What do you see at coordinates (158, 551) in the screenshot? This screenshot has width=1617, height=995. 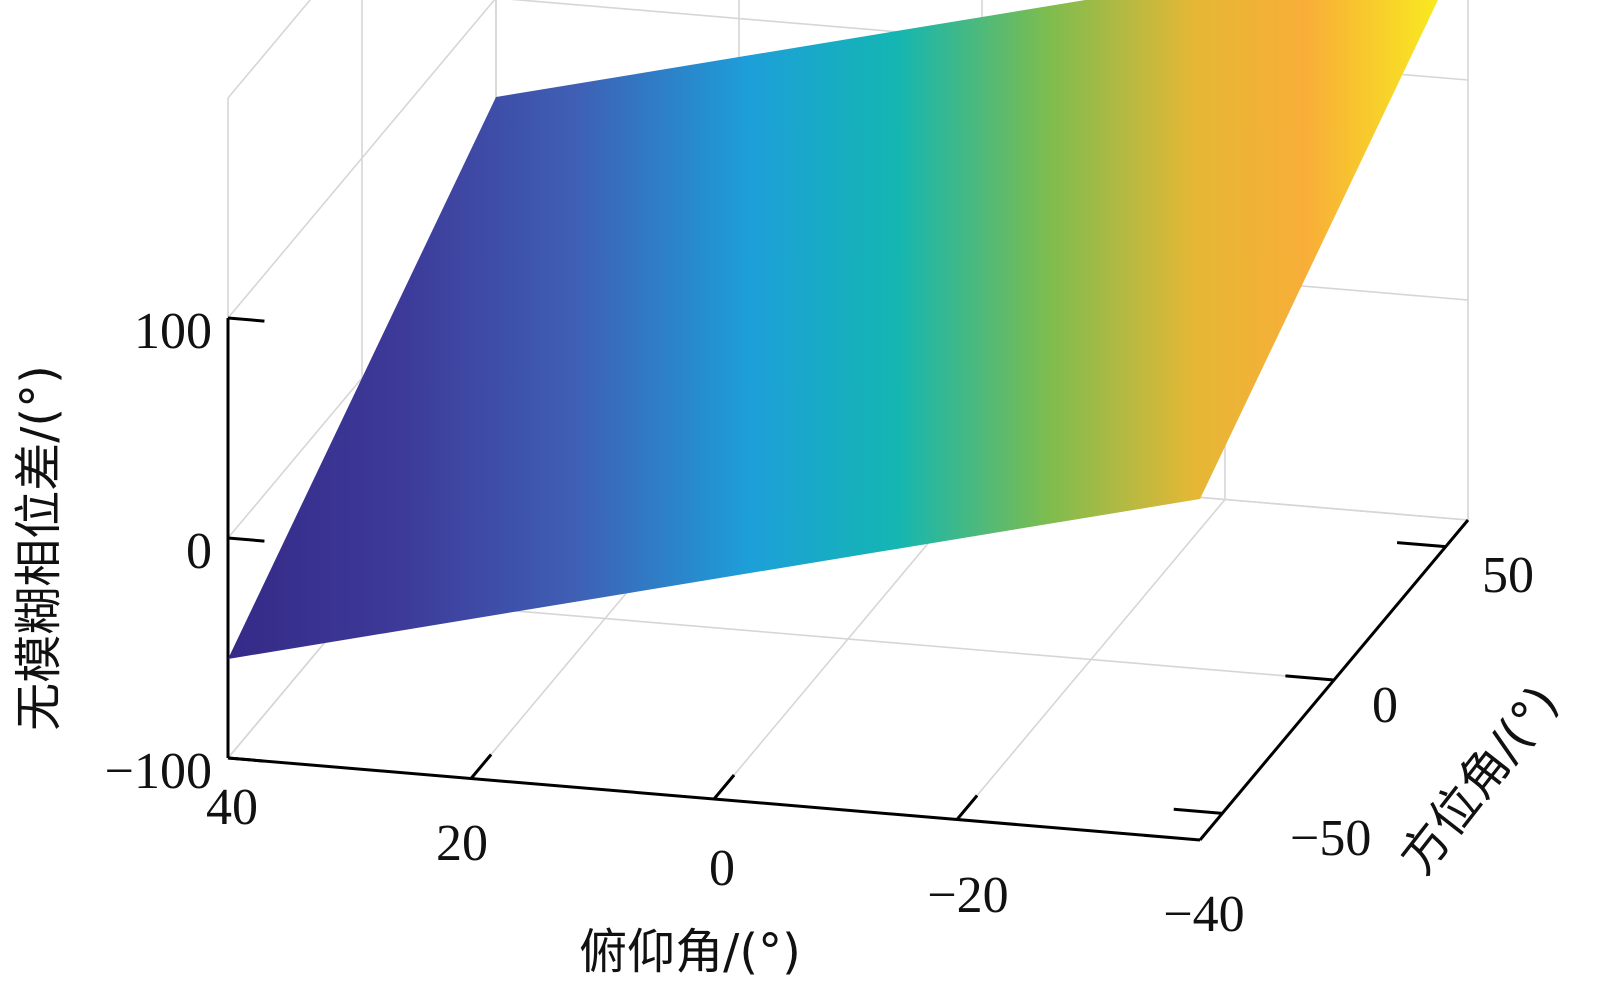 I see `z-tick-labels: −100 0 100` at bounding box center [158, 551].